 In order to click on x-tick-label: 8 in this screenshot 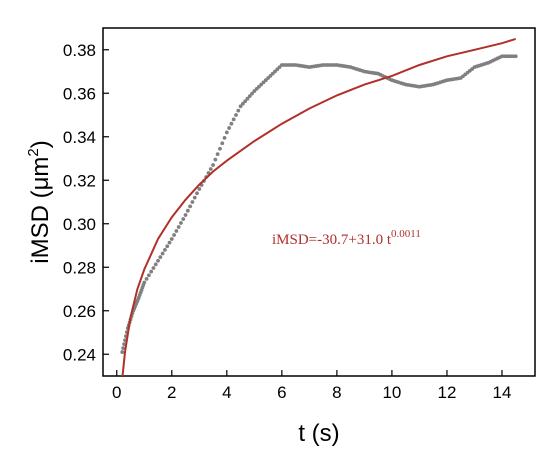, I will do `click(336, 392)`.